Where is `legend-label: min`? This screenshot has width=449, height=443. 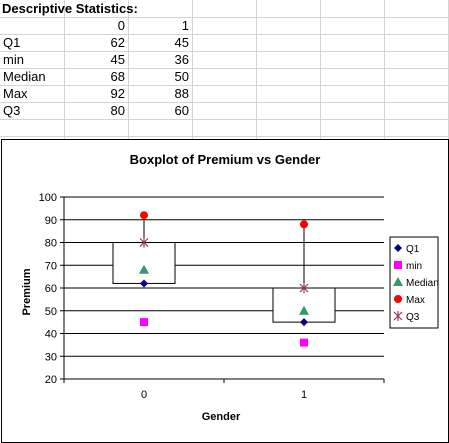
legend-label: min is located at coordinates (414, 266).